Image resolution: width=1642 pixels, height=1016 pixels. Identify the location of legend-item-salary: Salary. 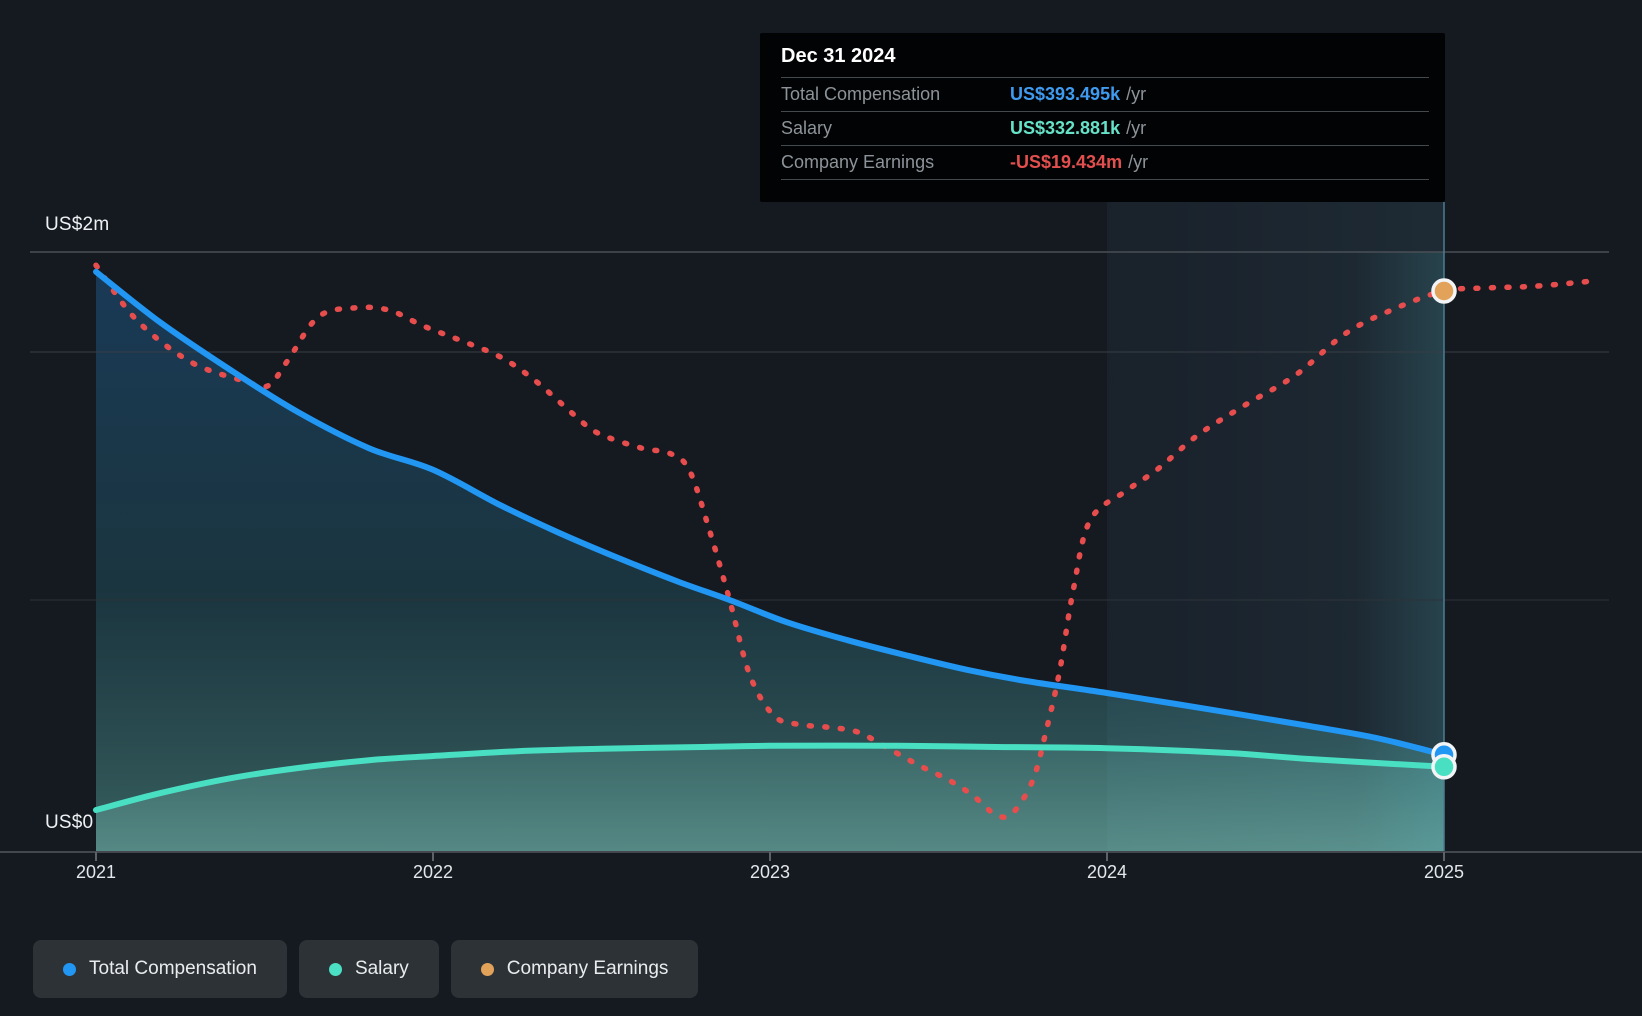
(368, 969).